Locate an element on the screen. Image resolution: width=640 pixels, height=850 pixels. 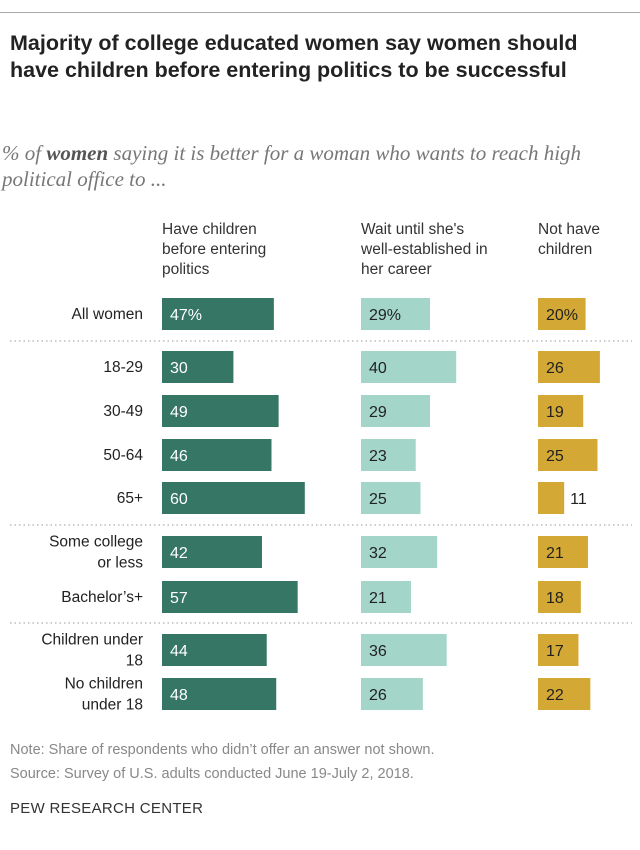
category-label: under 18 is located at coordinates (112, 705).